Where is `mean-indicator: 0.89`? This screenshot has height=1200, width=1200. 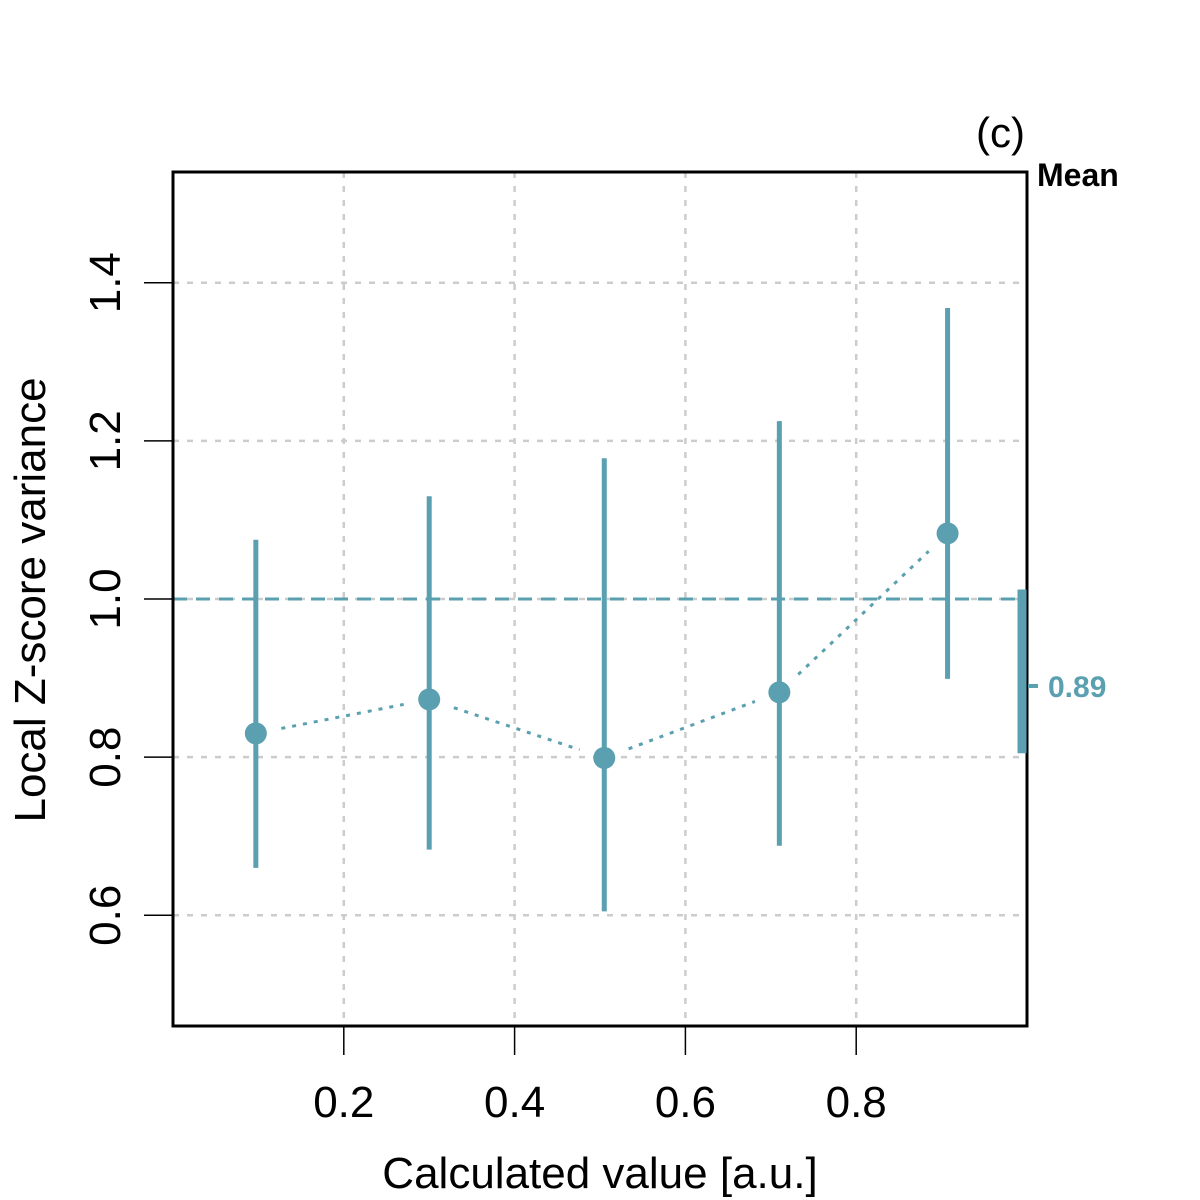
mean-indicator: 0.89 is located at coordinates (1061, 671).